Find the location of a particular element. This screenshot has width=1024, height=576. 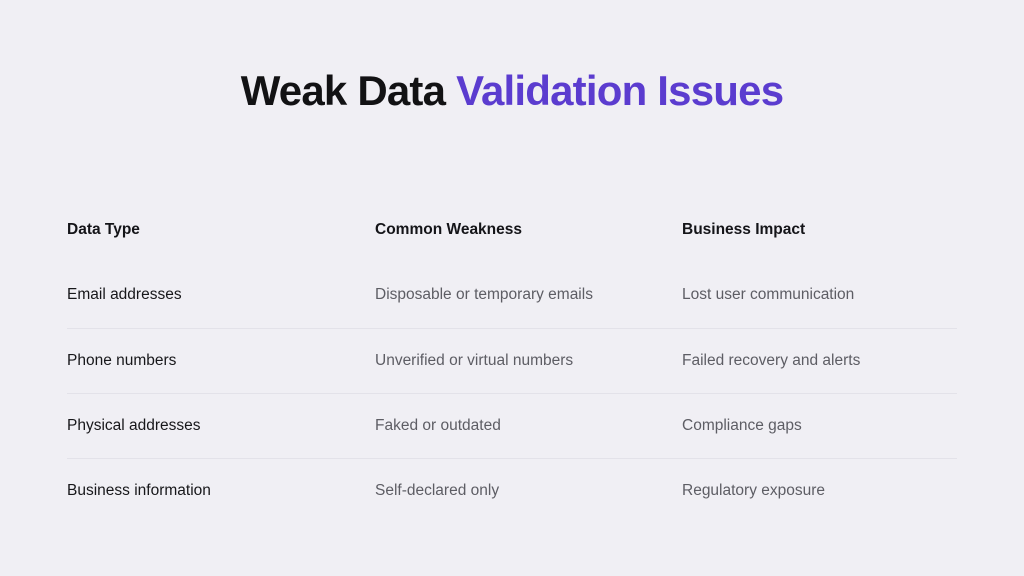

cell-business-impact: Compliance gaps is located at coordinates (742, 425).